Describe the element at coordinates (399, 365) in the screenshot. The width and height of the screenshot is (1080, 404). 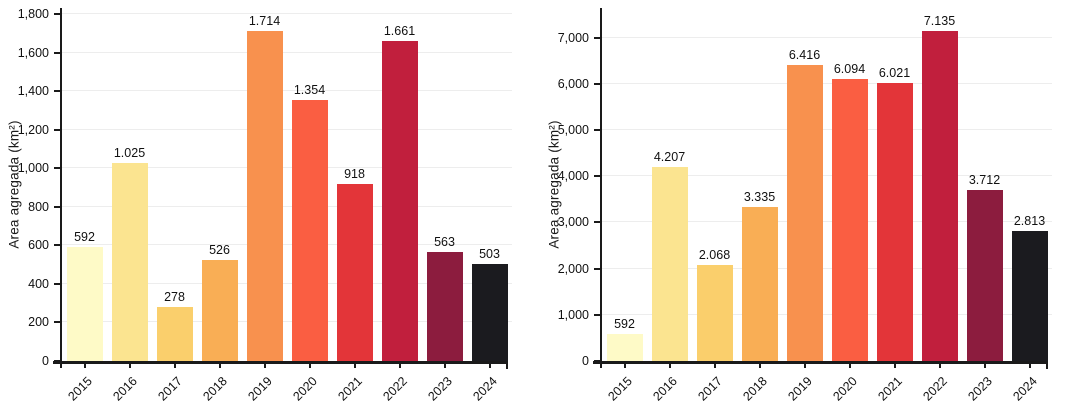
I see `x-tick-mark-2022` at that location.